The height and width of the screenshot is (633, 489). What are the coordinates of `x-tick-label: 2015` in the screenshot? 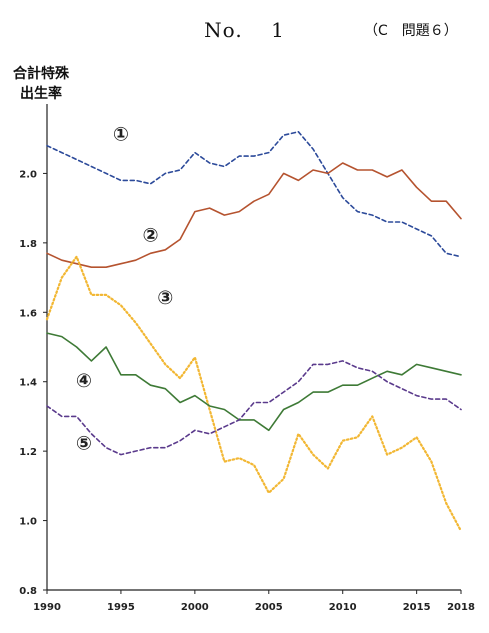 It's located at (417, 607).